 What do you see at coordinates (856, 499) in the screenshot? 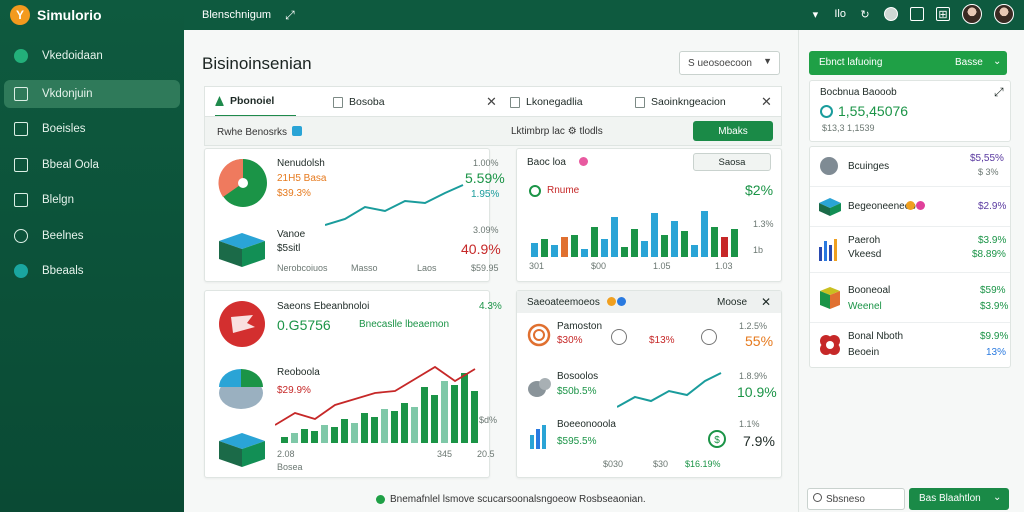
I see `search-input: Sbsneso` at bounding box center [856, 499].